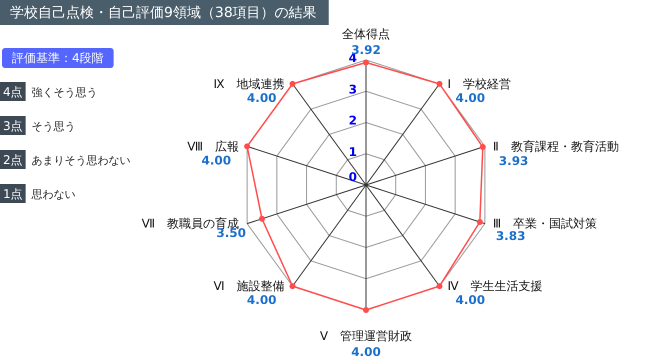 The height and width of the screenshot is (360, 650). I want to click on text: 1点 思わない, so click(39, 194).